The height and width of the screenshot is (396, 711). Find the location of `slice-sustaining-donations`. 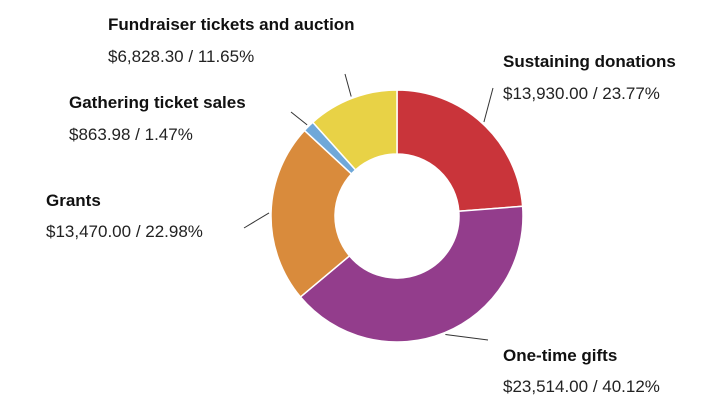

slice-sustaining-donations is located at coordinates (460, 151).